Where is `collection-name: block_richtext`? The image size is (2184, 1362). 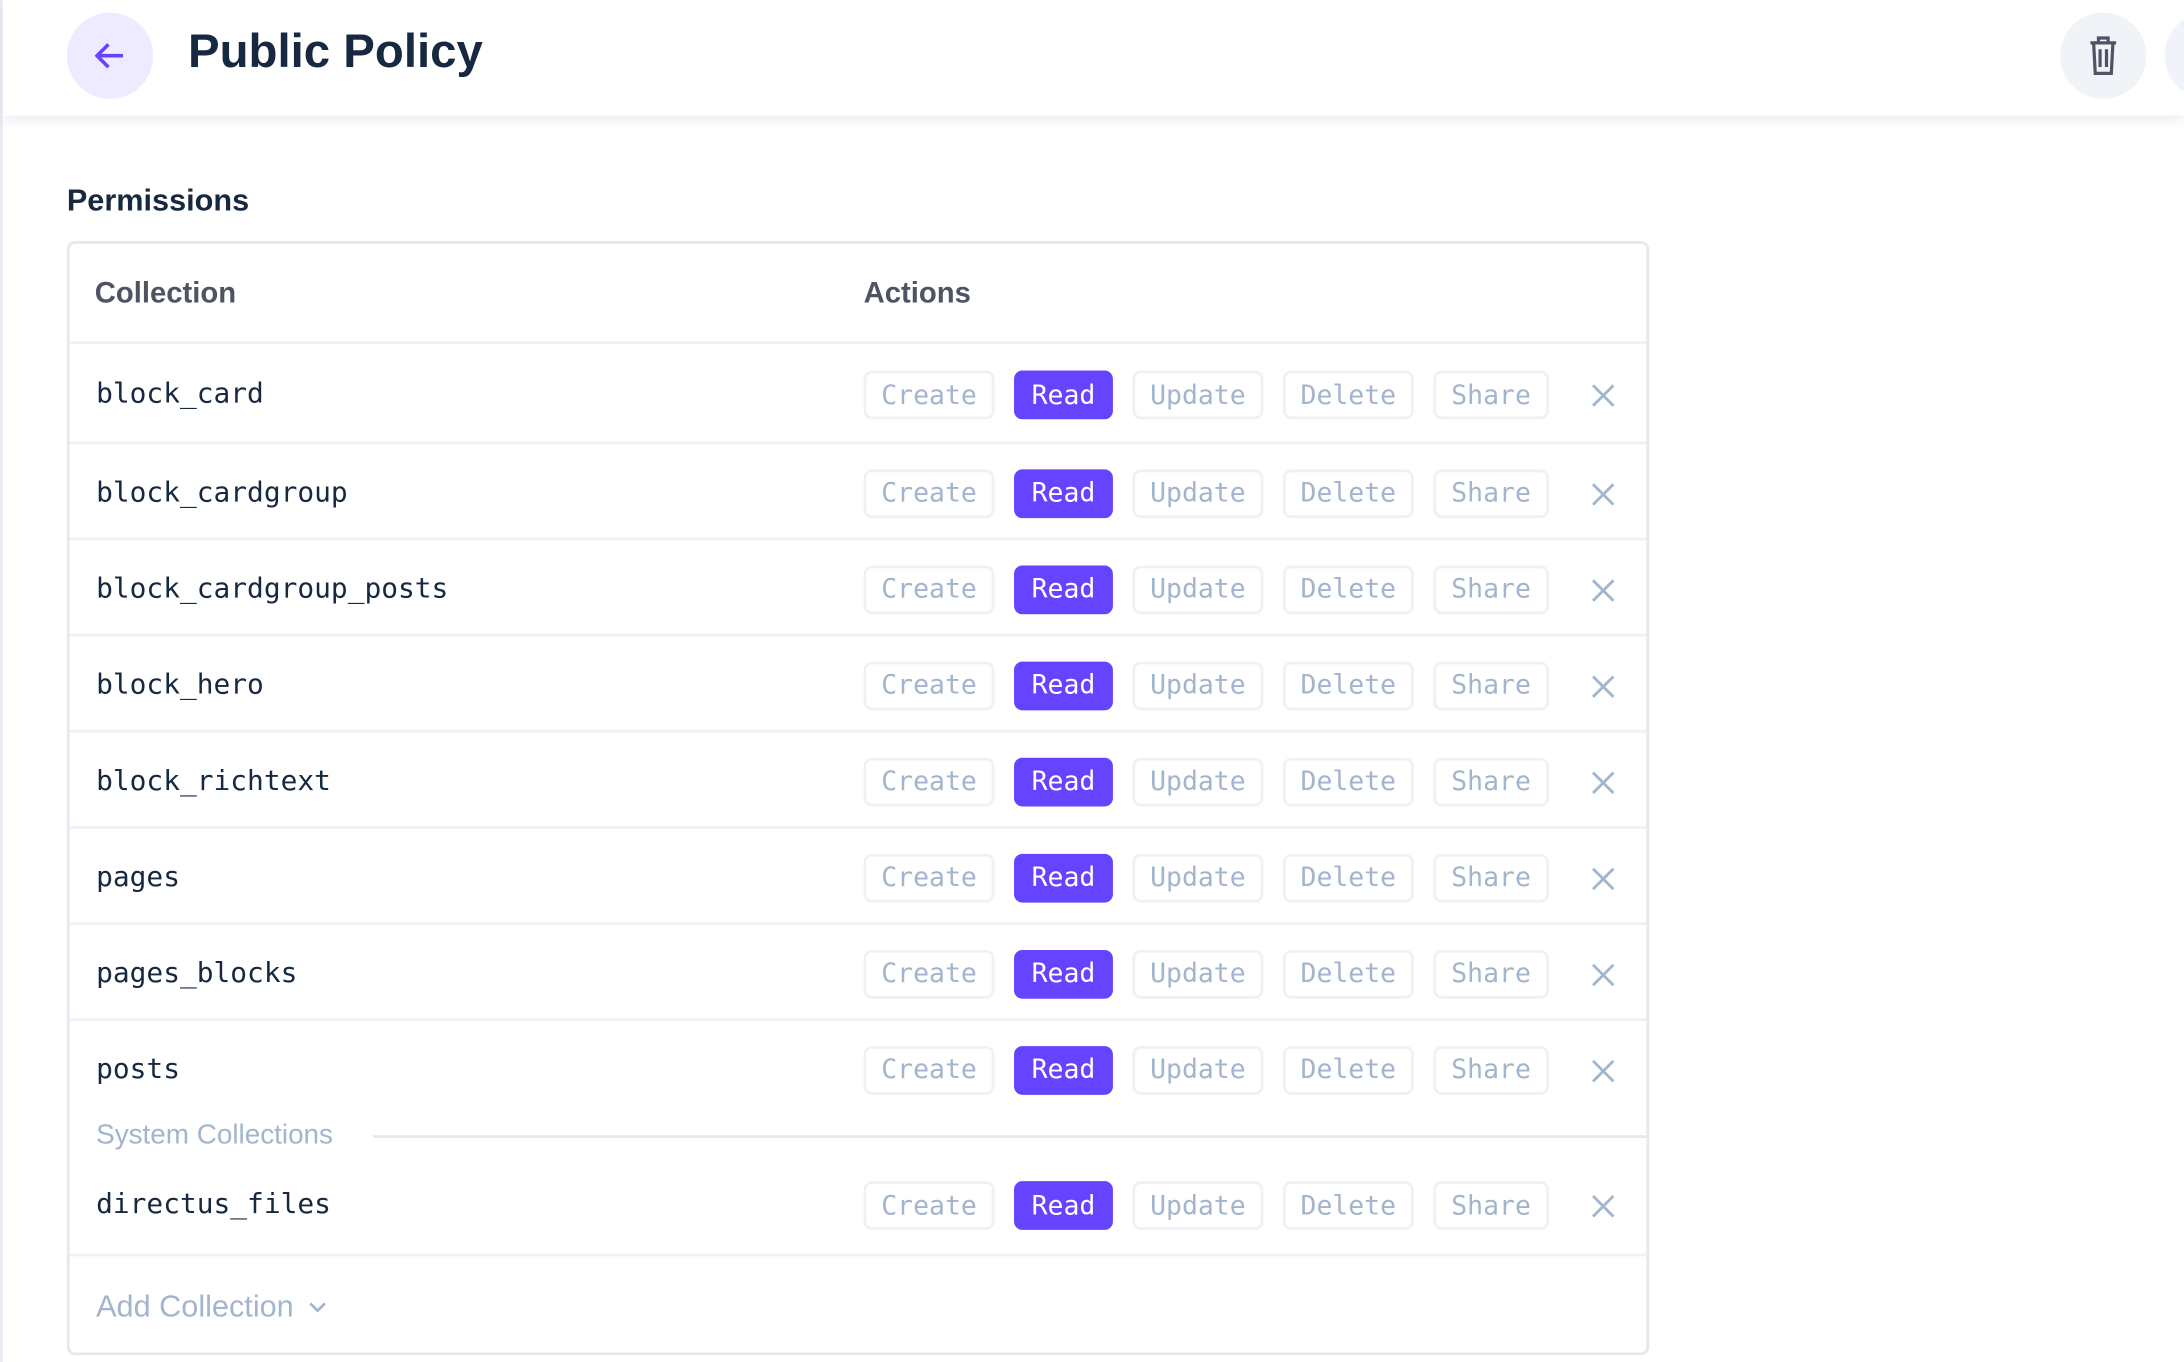 collection-name: block_richtext is located at coordinates (213, 779).